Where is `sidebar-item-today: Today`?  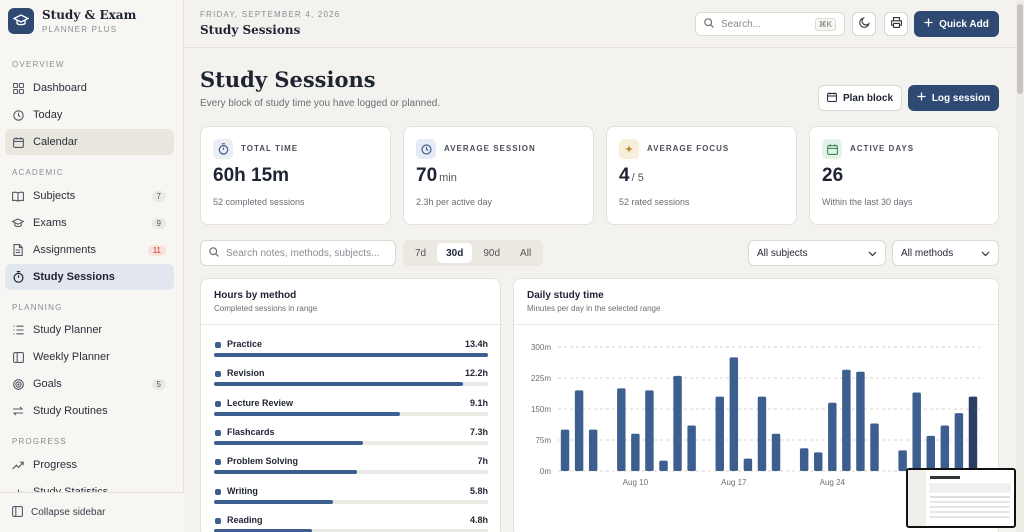 sidebar-item-today: Today is located at coordinates (89, 115).